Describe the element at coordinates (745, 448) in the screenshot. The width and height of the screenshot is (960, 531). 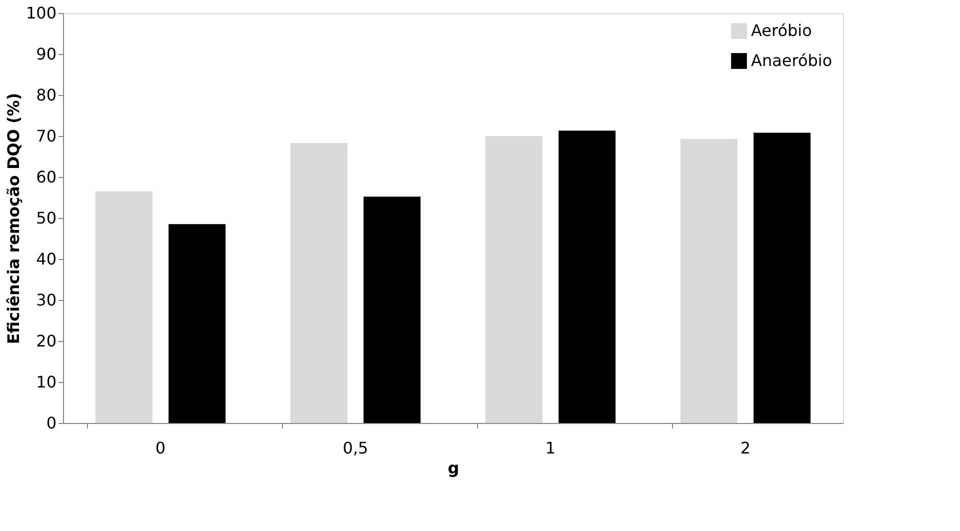
I see `x-tick-label: 2` at that location.